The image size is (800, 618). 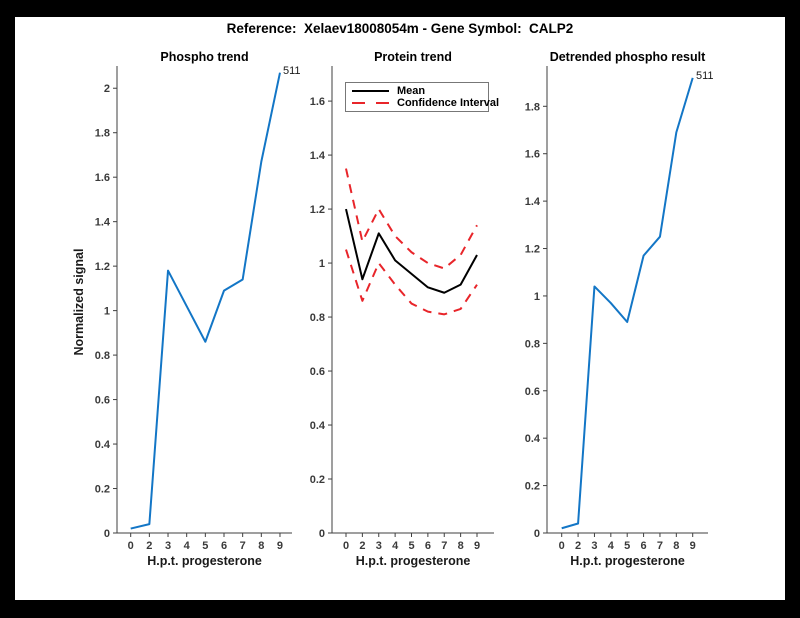 I want to click on ci-lower-line, so click(x=411, y=282).